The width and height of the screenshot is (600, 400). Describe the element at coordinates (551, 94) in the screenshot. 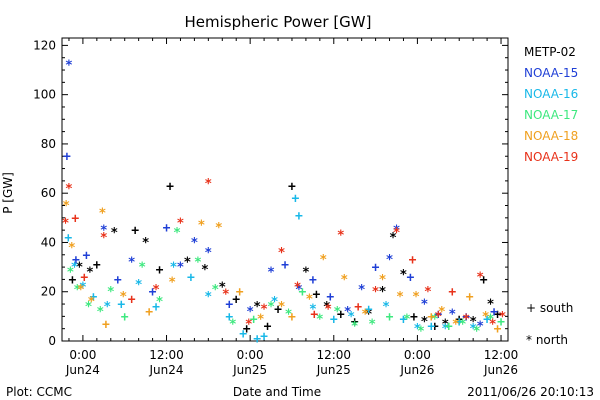

I see `legend-item: NOAA-16` at that location.